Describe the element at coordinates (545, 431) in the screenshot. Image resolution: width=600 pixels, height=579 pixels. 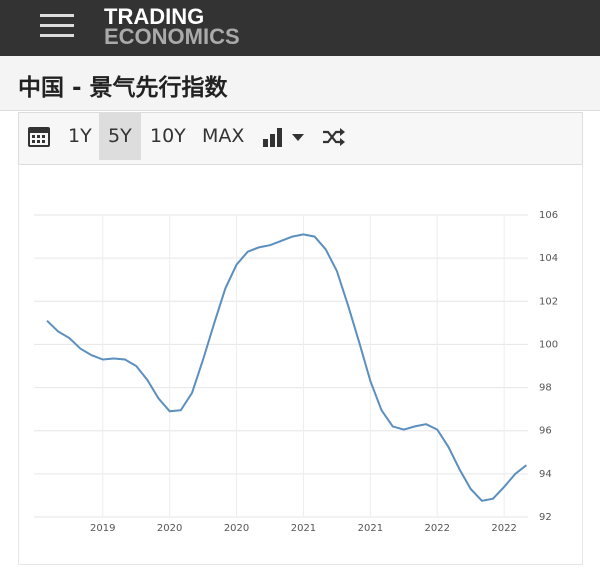
I see `y-tick-label: 96` at that location.